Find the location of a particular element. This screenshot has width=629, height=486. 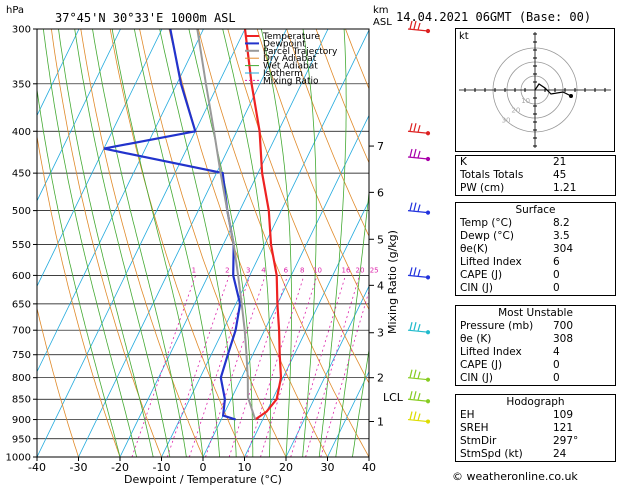

x-tick-label: -30 is located at coordinates (79, 467).